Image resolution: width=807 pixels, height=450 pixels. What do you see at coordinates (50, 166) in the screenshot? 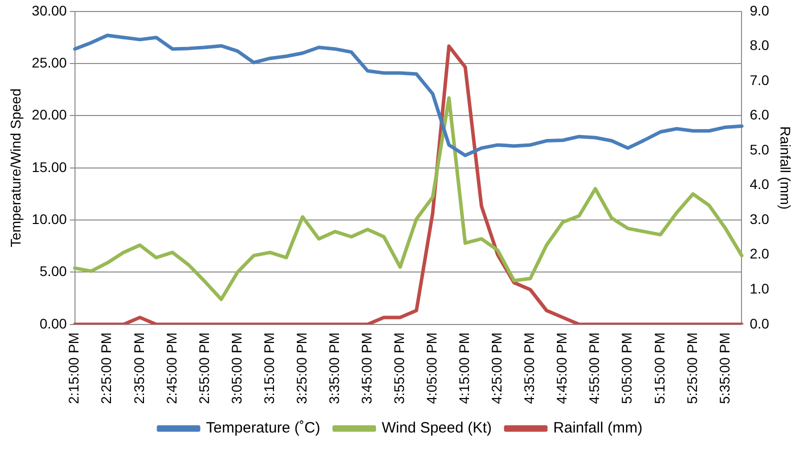
I see `y-tick-label: 15.00` at bounding box center [50, 166].